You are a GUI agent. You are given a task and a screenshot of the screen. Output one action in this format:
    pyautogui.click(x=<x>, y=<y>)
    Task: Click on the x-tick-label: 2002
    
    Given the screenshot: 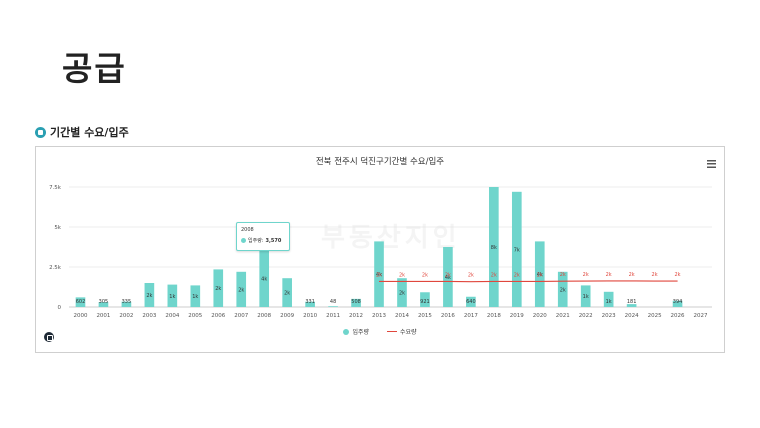 What is the action you would take?
    pyautogui.click(x=126, y=316)
    